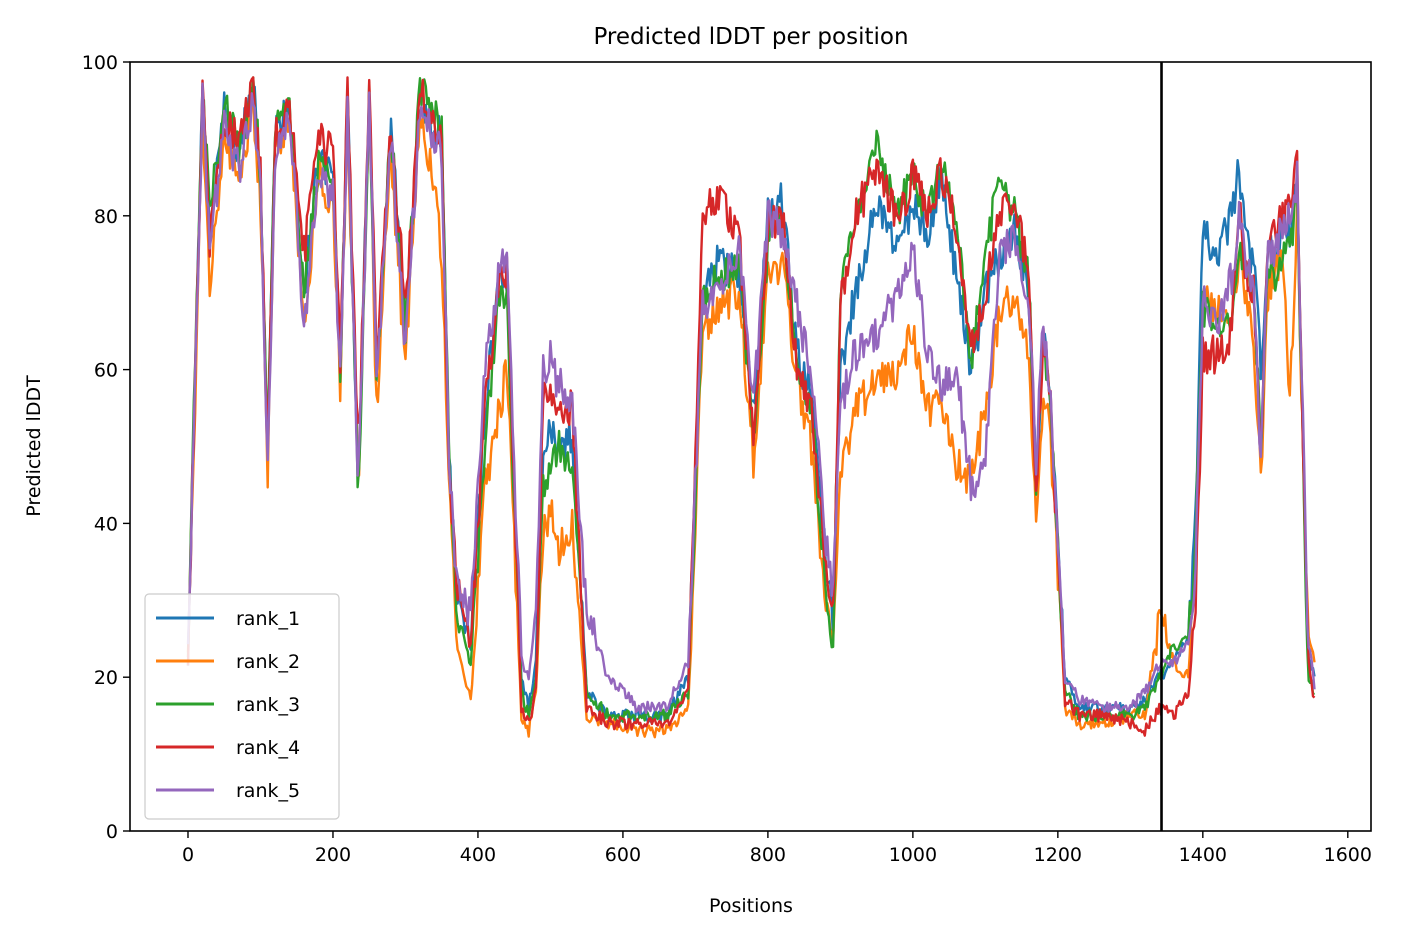 The height and width of the screenshot is (943, 1402). I want to click on y-axis: 0 20 40 60 80 100, so click(106, 447).